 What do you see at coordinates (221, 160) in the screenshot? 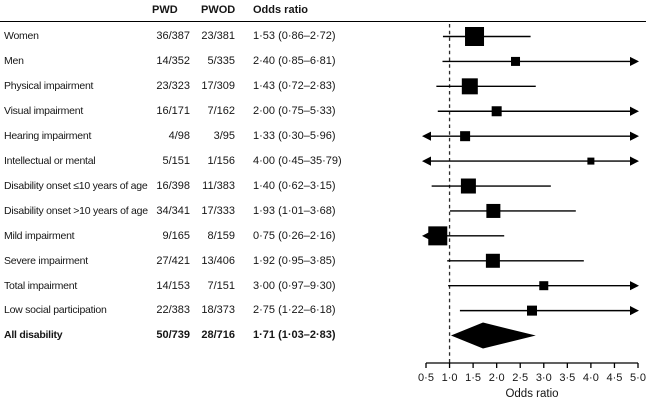
I see `pwod-value: 1/156` at bounding box center [221, 160].